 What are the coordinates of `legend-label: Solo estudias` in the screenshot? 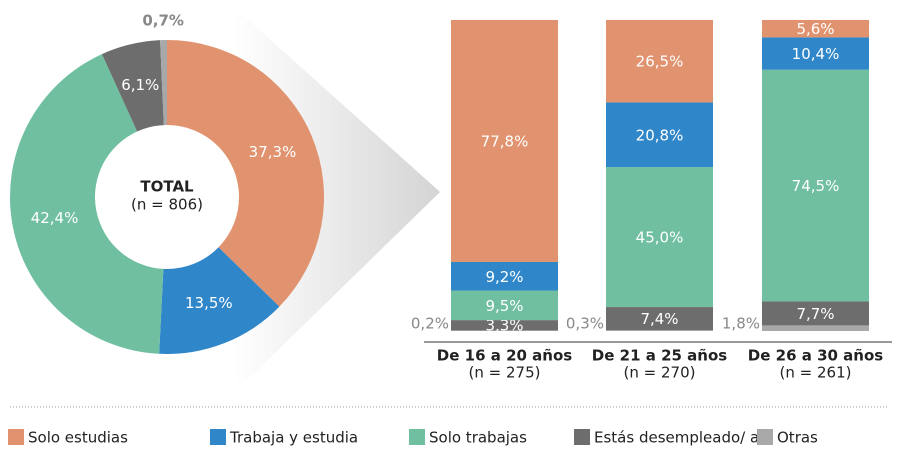 It's located at (78, 438).